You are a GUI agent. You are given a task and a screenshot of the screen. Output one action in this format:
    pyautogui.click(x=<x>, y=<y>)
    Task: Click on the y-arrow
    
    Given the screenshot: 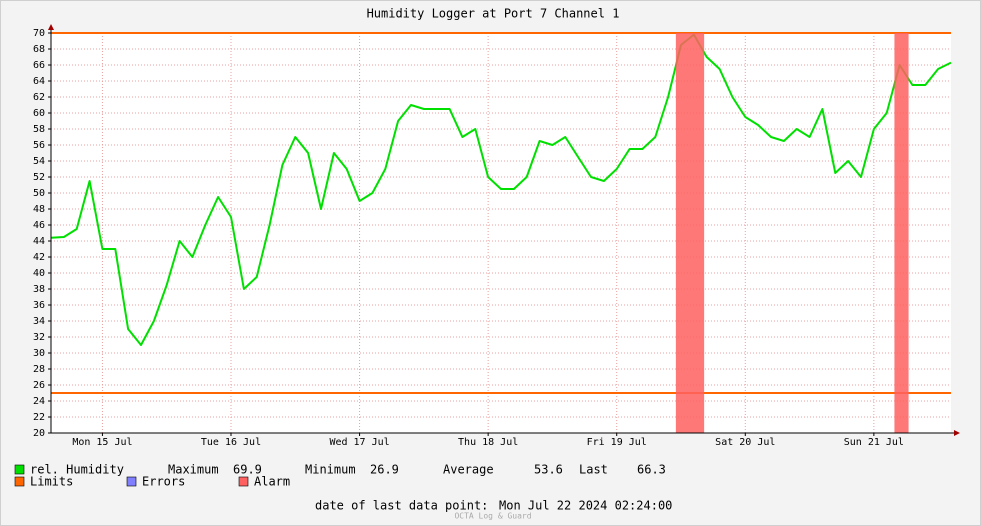 What is the action you would take?
    pyautogui.click(x=51, y=27)
    